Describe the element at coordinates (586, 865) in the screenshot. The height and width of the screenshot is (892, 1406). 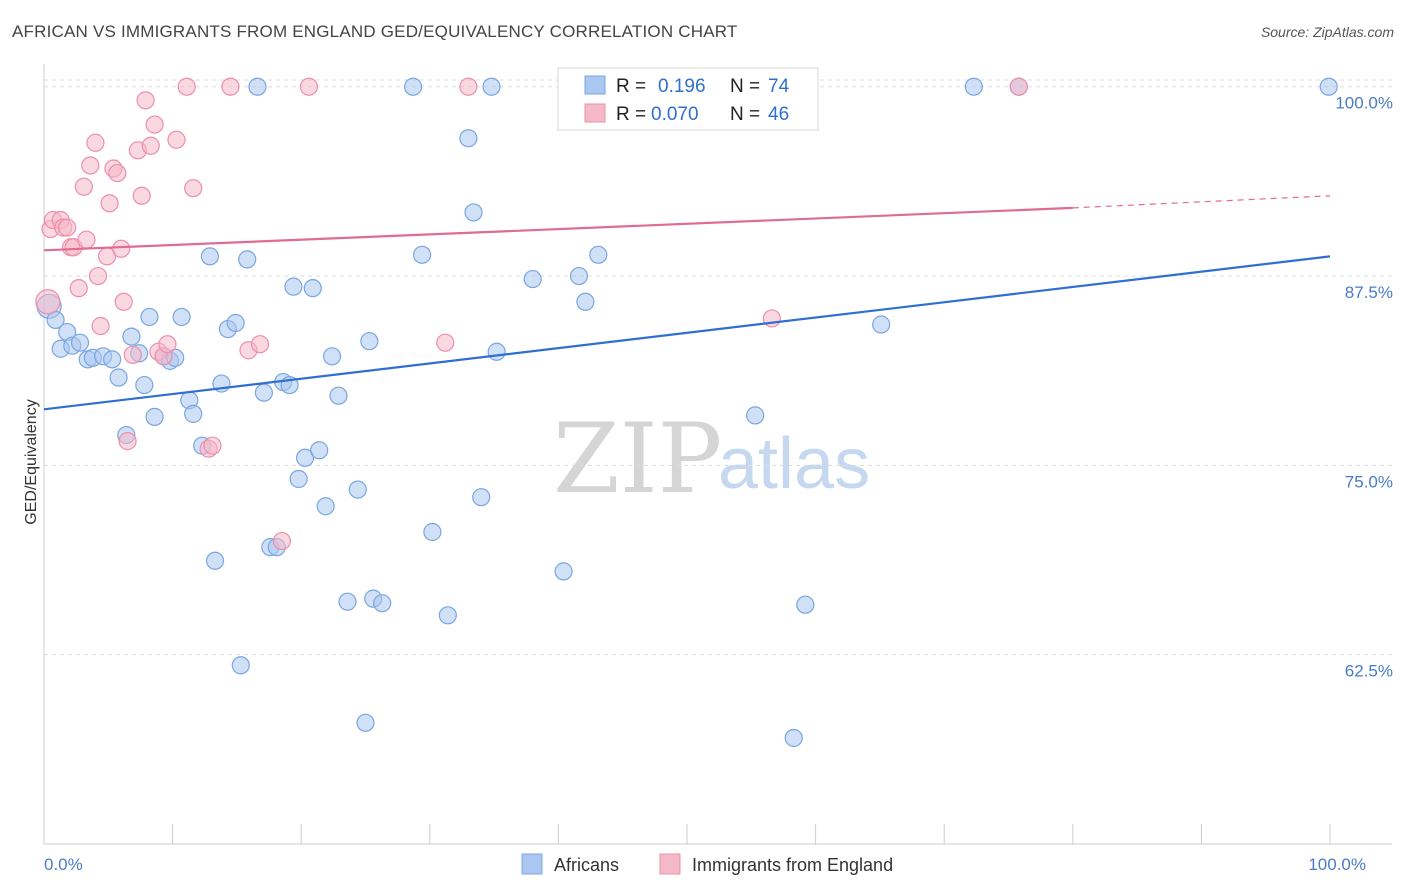
I see `bottom-legend-africans: Africans` at that location.